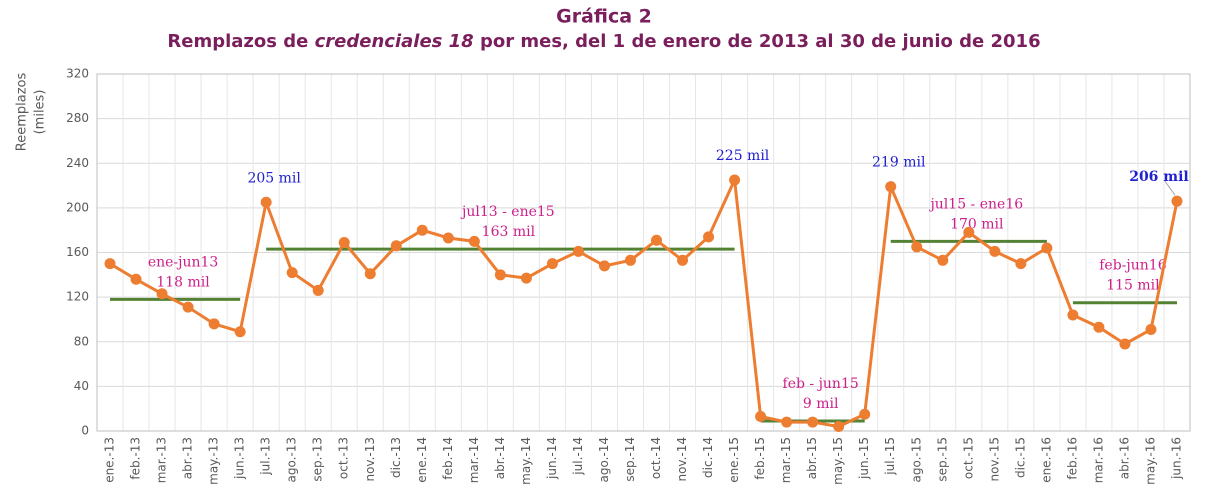  What do you see at coordinates (266, 456) in the screenshot?
I see `x-tick-label: jul.-13` at bounding box center [266, 456].